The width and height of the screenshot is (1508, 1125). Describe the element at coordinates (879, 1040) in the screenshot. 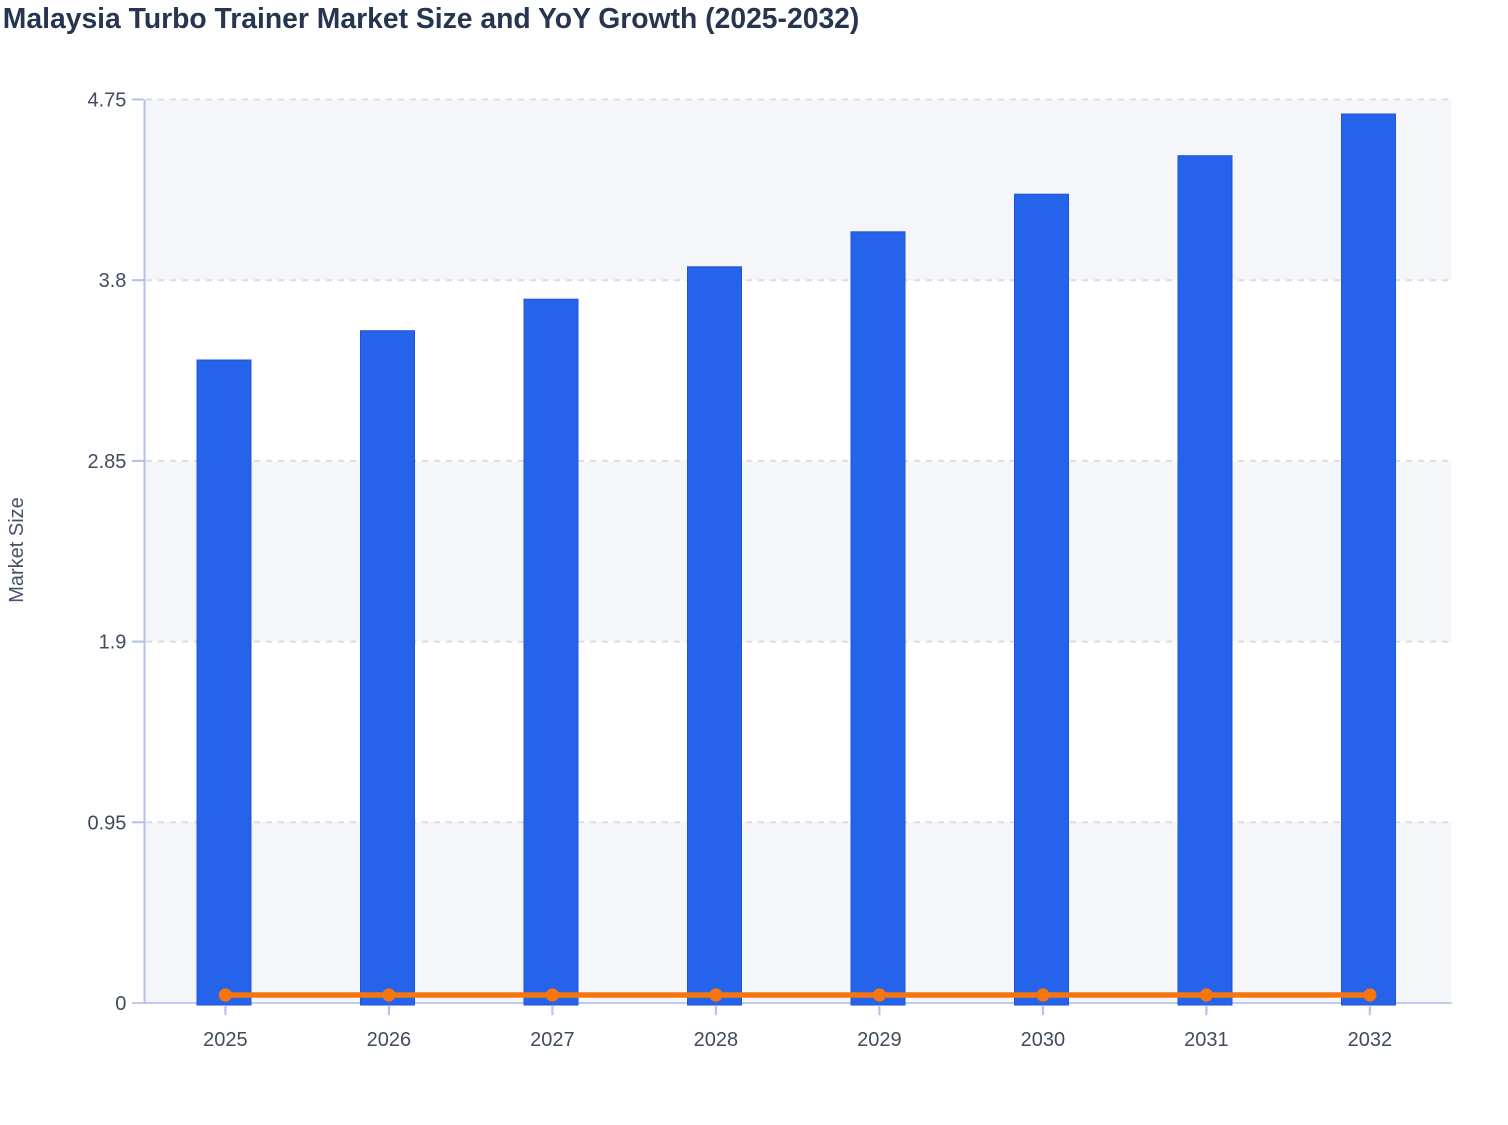

I see `svg-text: 2029` at that location.